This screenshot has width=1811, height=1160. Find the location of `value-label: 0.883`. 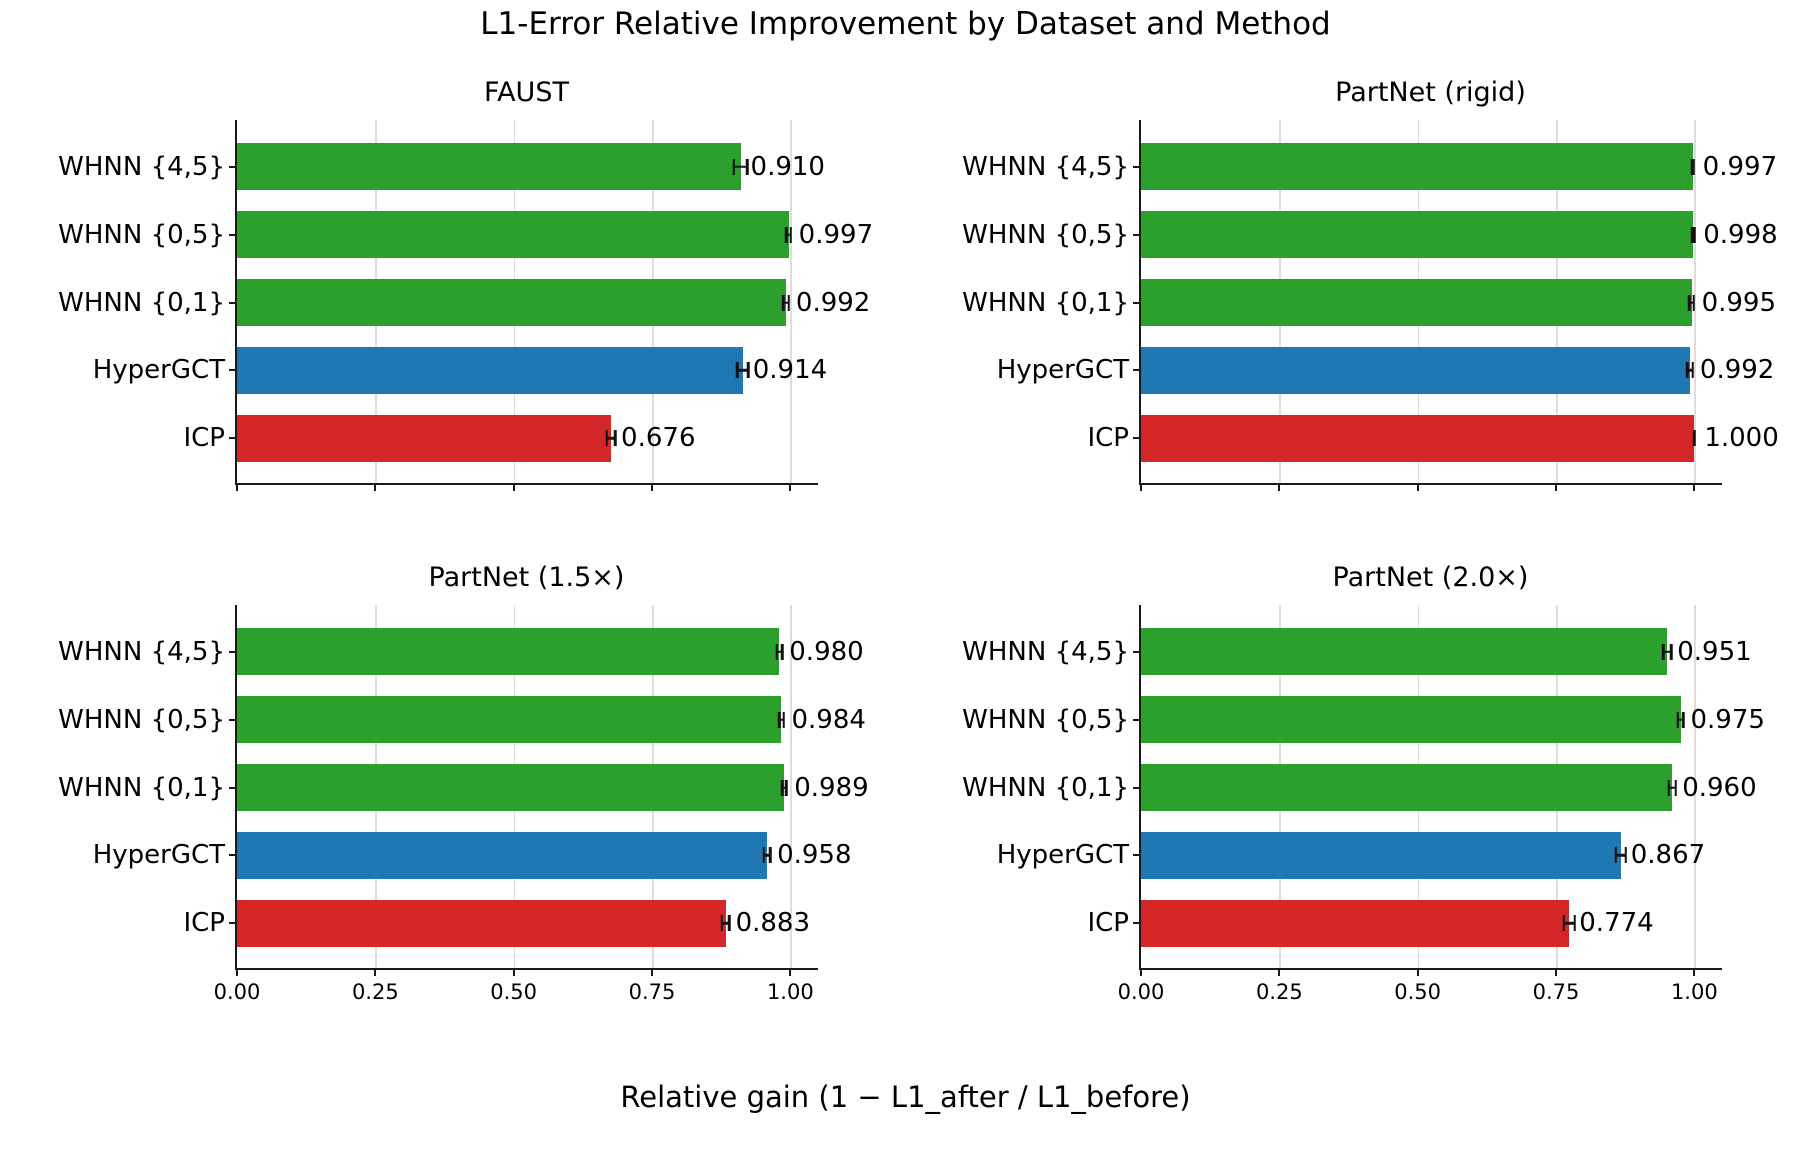

value-label: 0.883 is located at coordinates (773, 923).